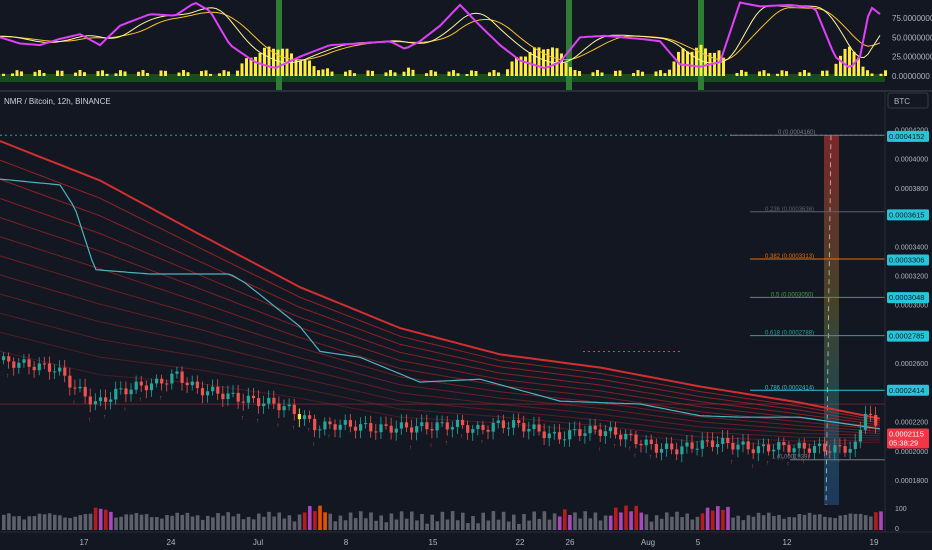  What do you see at coordinates (789, 210) in the screenshot?
I see `fib-level-label: 0.236 (0.0003636)` at bounding box center [789, 210].